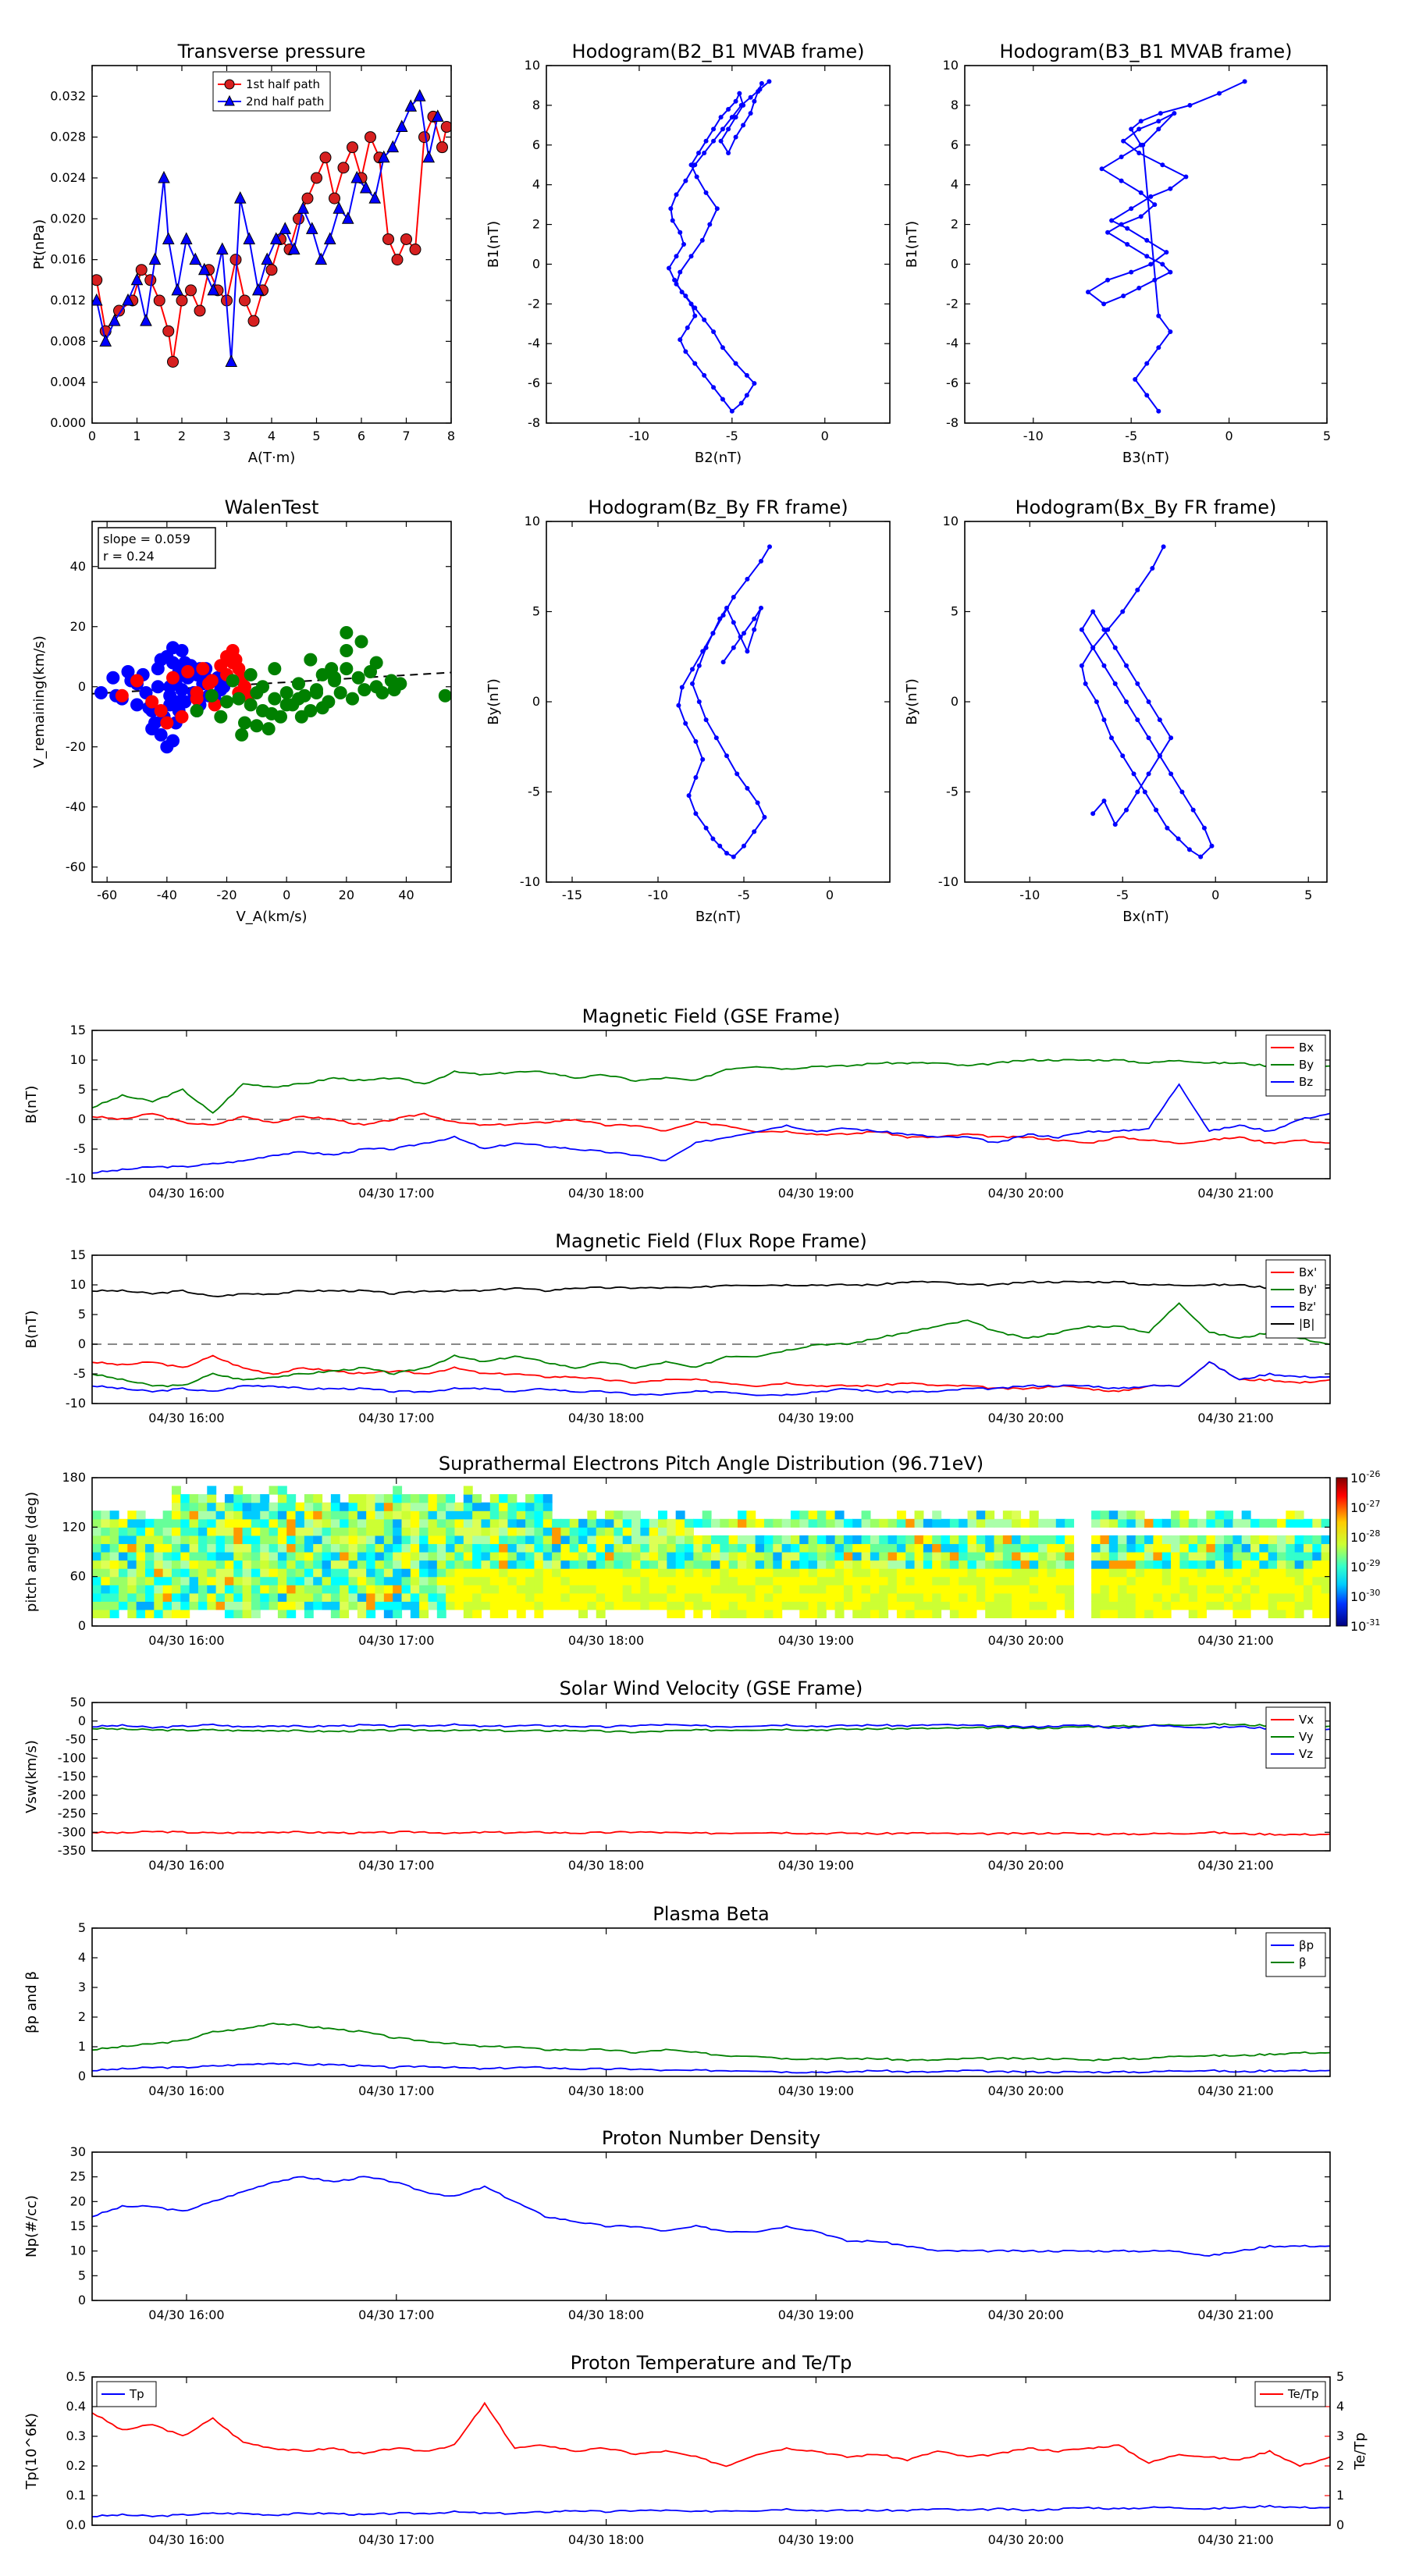  Describe the element at coordinates (80, 1373) in the screenshot. I see `y-tick-label: -5` at that location.